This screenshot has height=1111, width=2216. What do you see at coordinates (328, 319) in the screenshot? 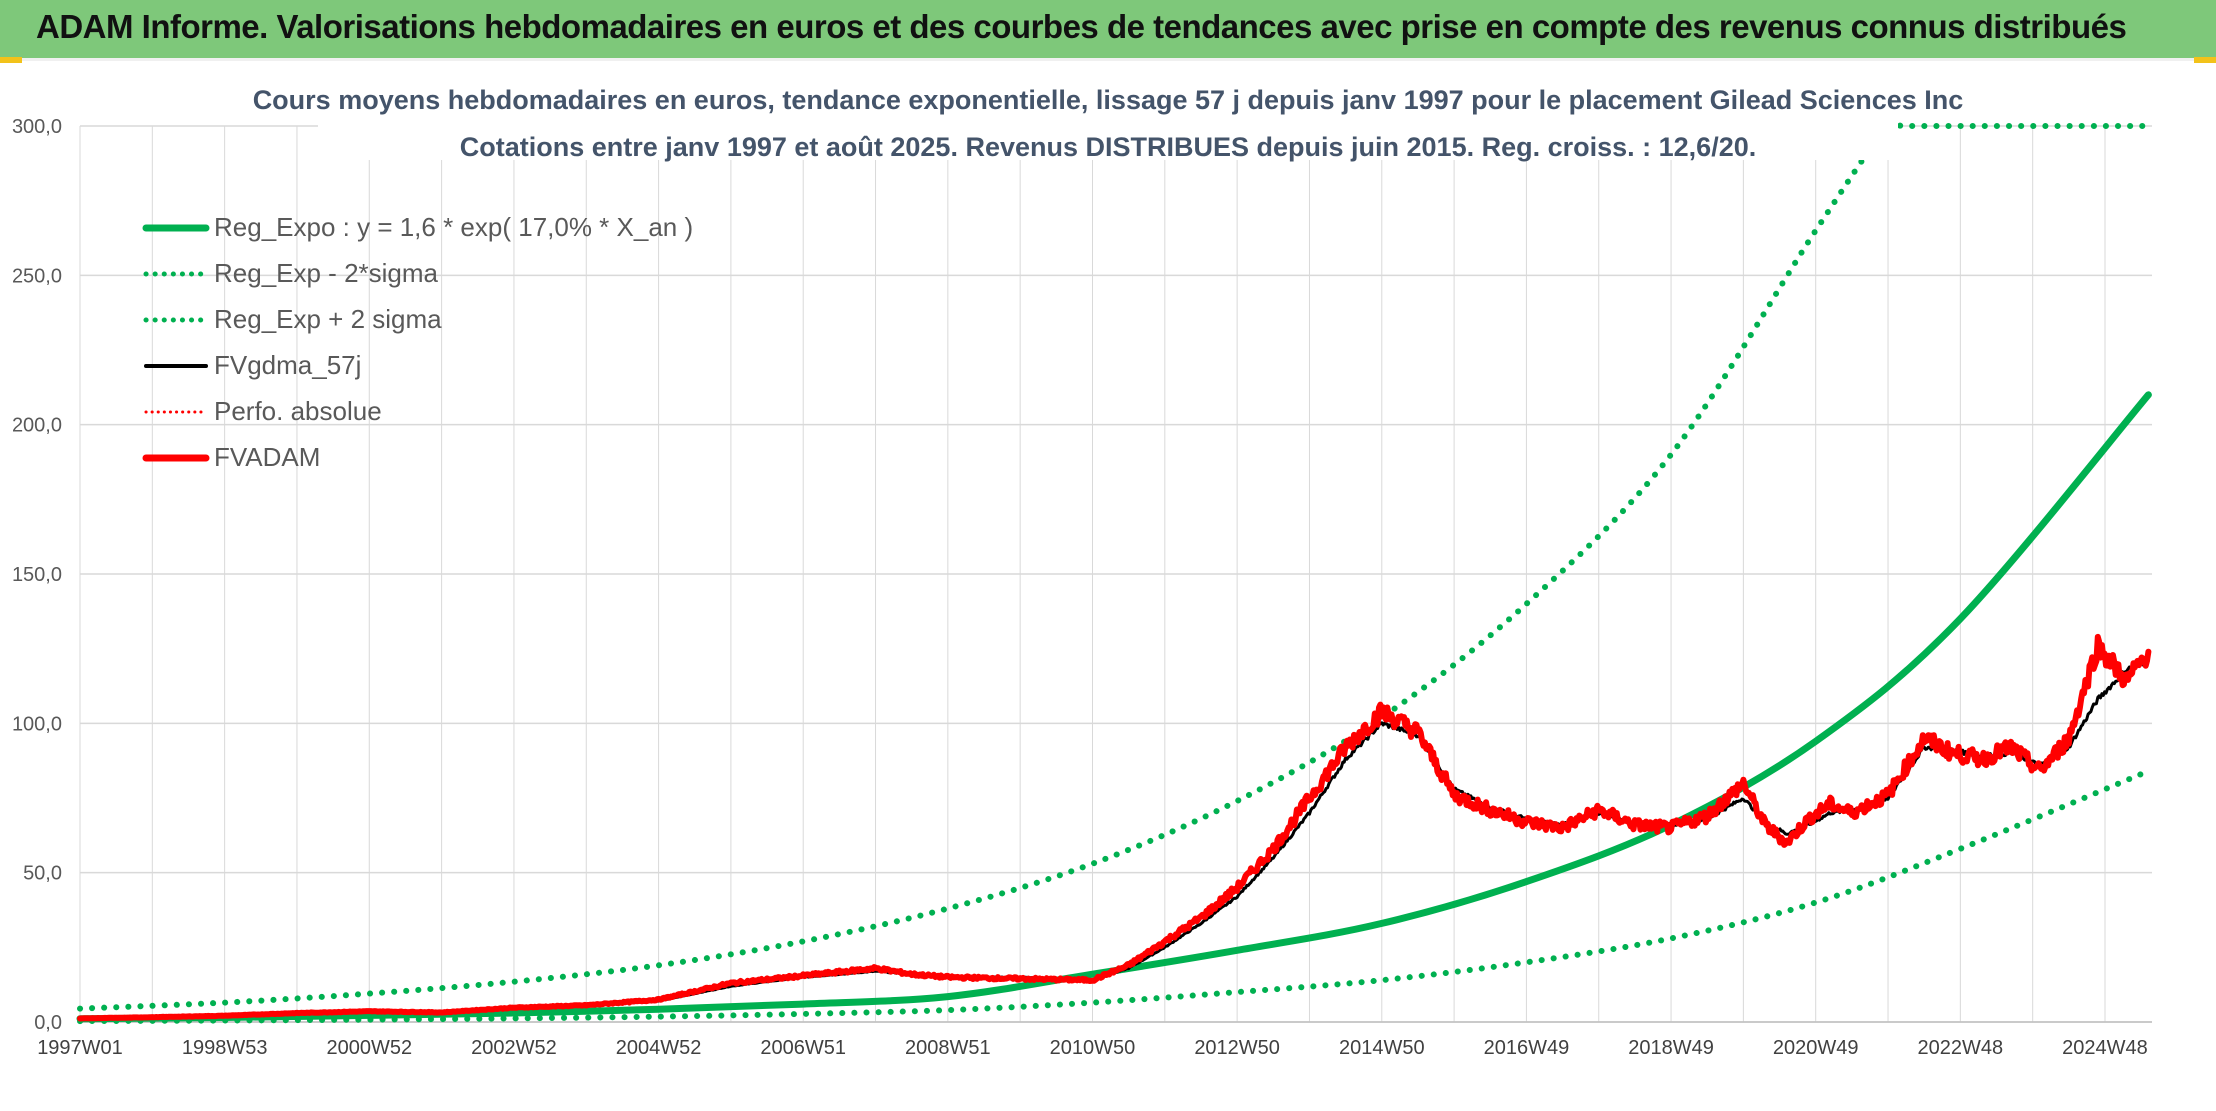
I see `legend-label-reg-exp-plus-2sigma: Reg_Exp + 2 sigma` at bounding box center [328, 319].